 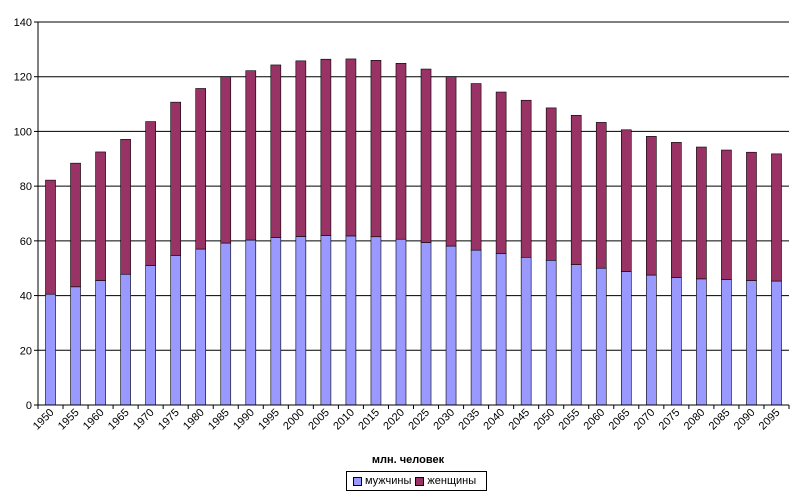 I want to click on y-tick-label: 20, so click(x=26, y=351).